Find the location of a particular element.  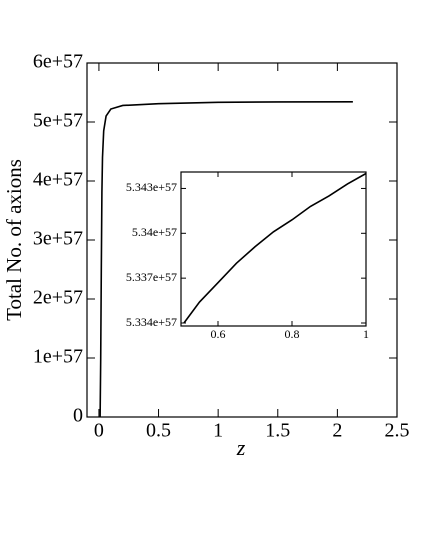

x-tick-label: 0.8 is located at coordinates (292, 334).